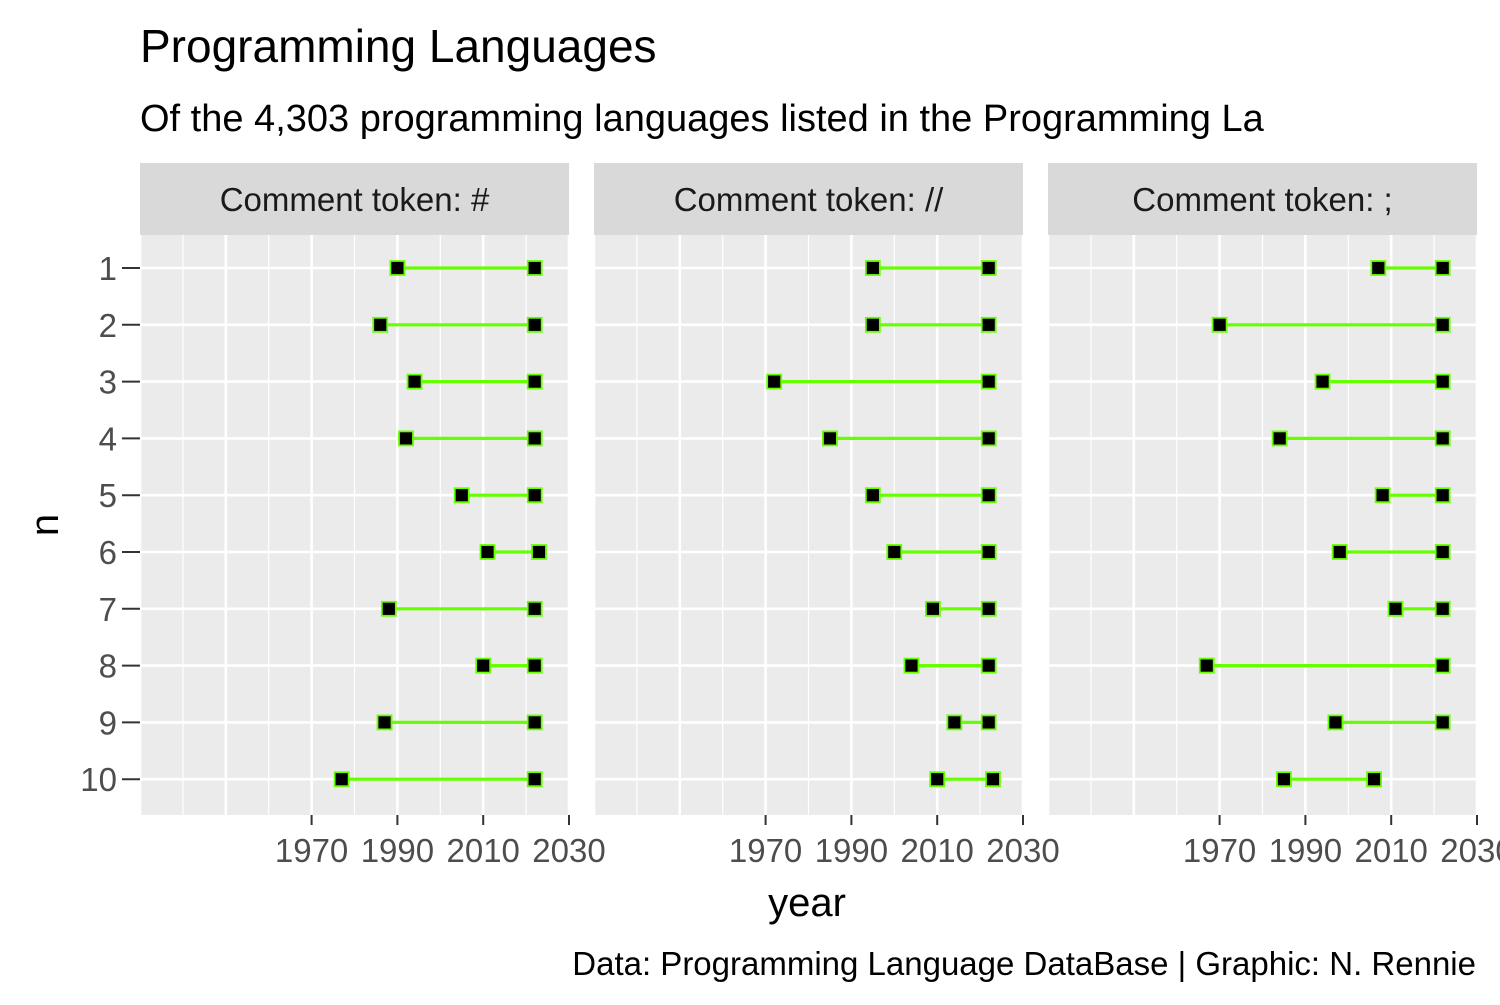 The image size is (1500, 1005). I want to click on x-axis-title: year, so click(807, 903).